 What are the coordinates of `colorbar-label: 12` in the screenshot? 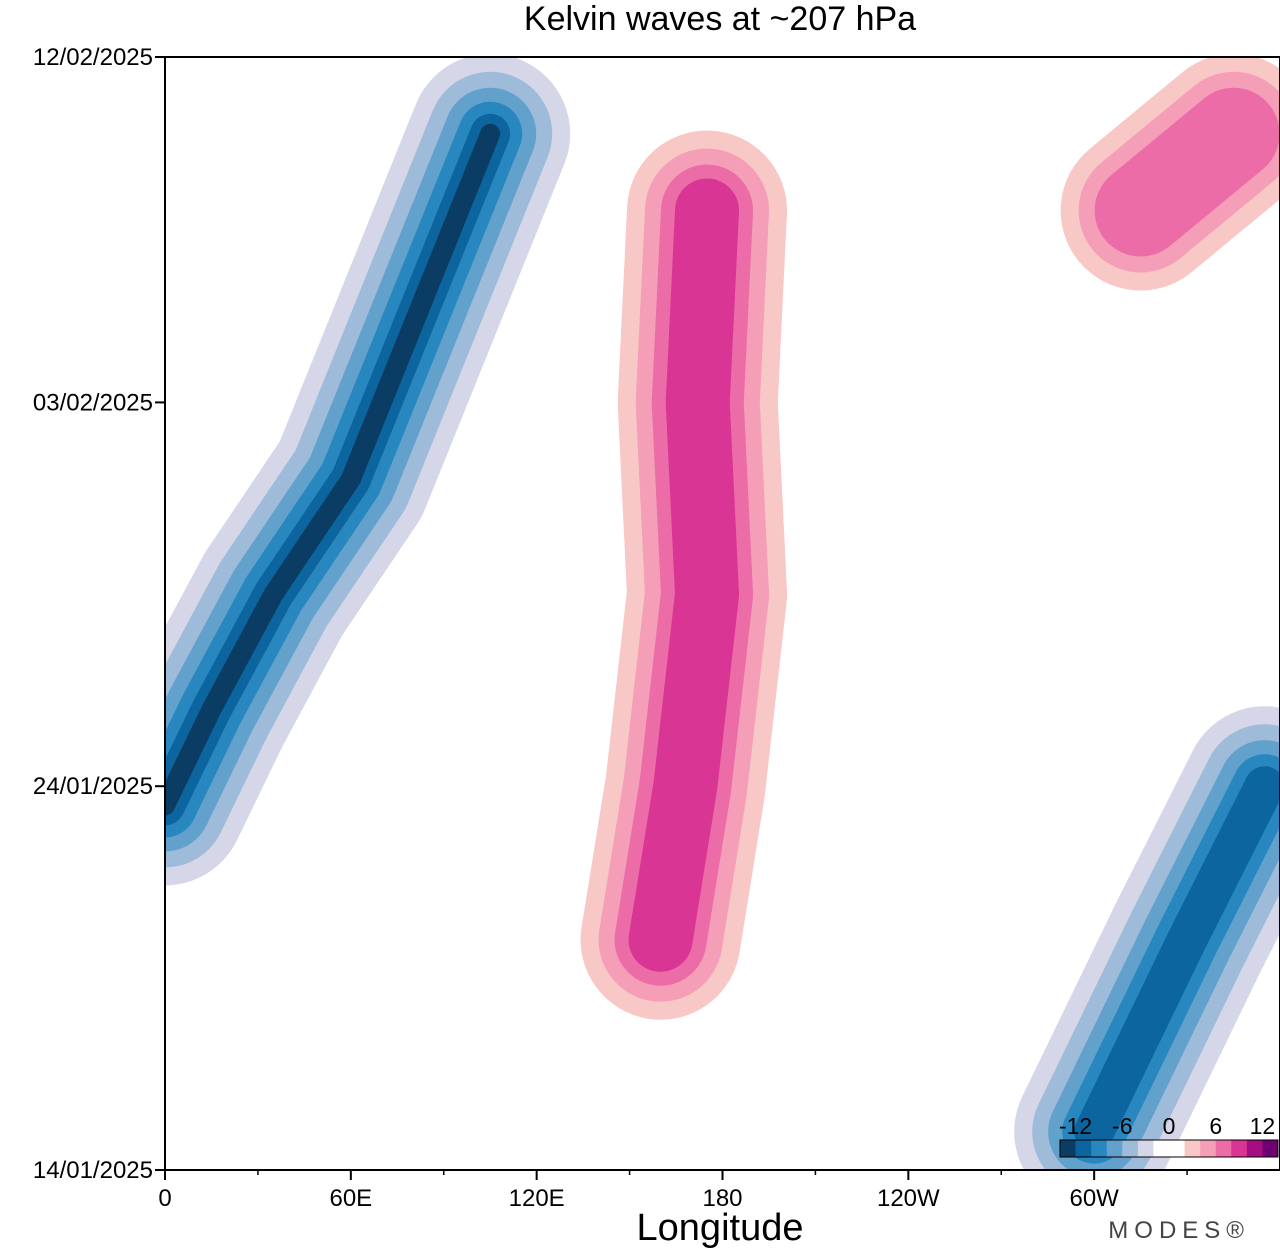 It's located at (1263, 1126).